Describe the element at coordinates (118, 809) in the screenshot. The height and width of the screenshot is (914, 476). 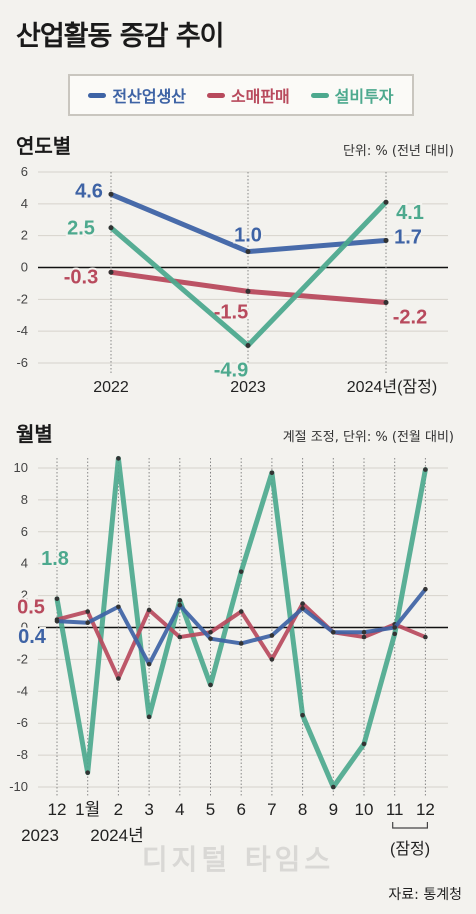
I see `x-tick-label: 2` at that location.